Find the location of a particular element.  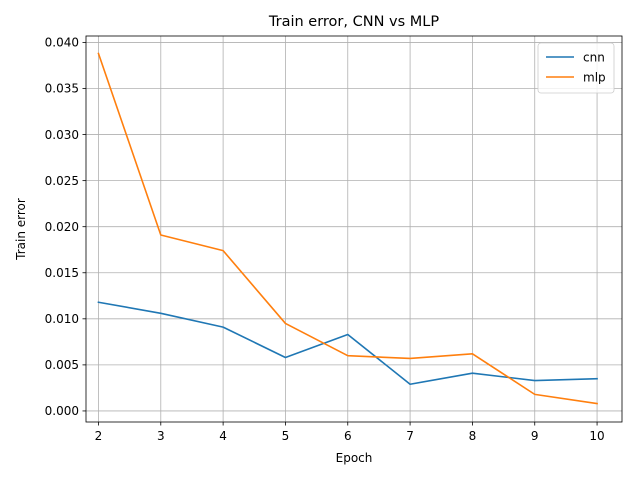

x-tick-label: 9 is located at coordinates (535, 436).